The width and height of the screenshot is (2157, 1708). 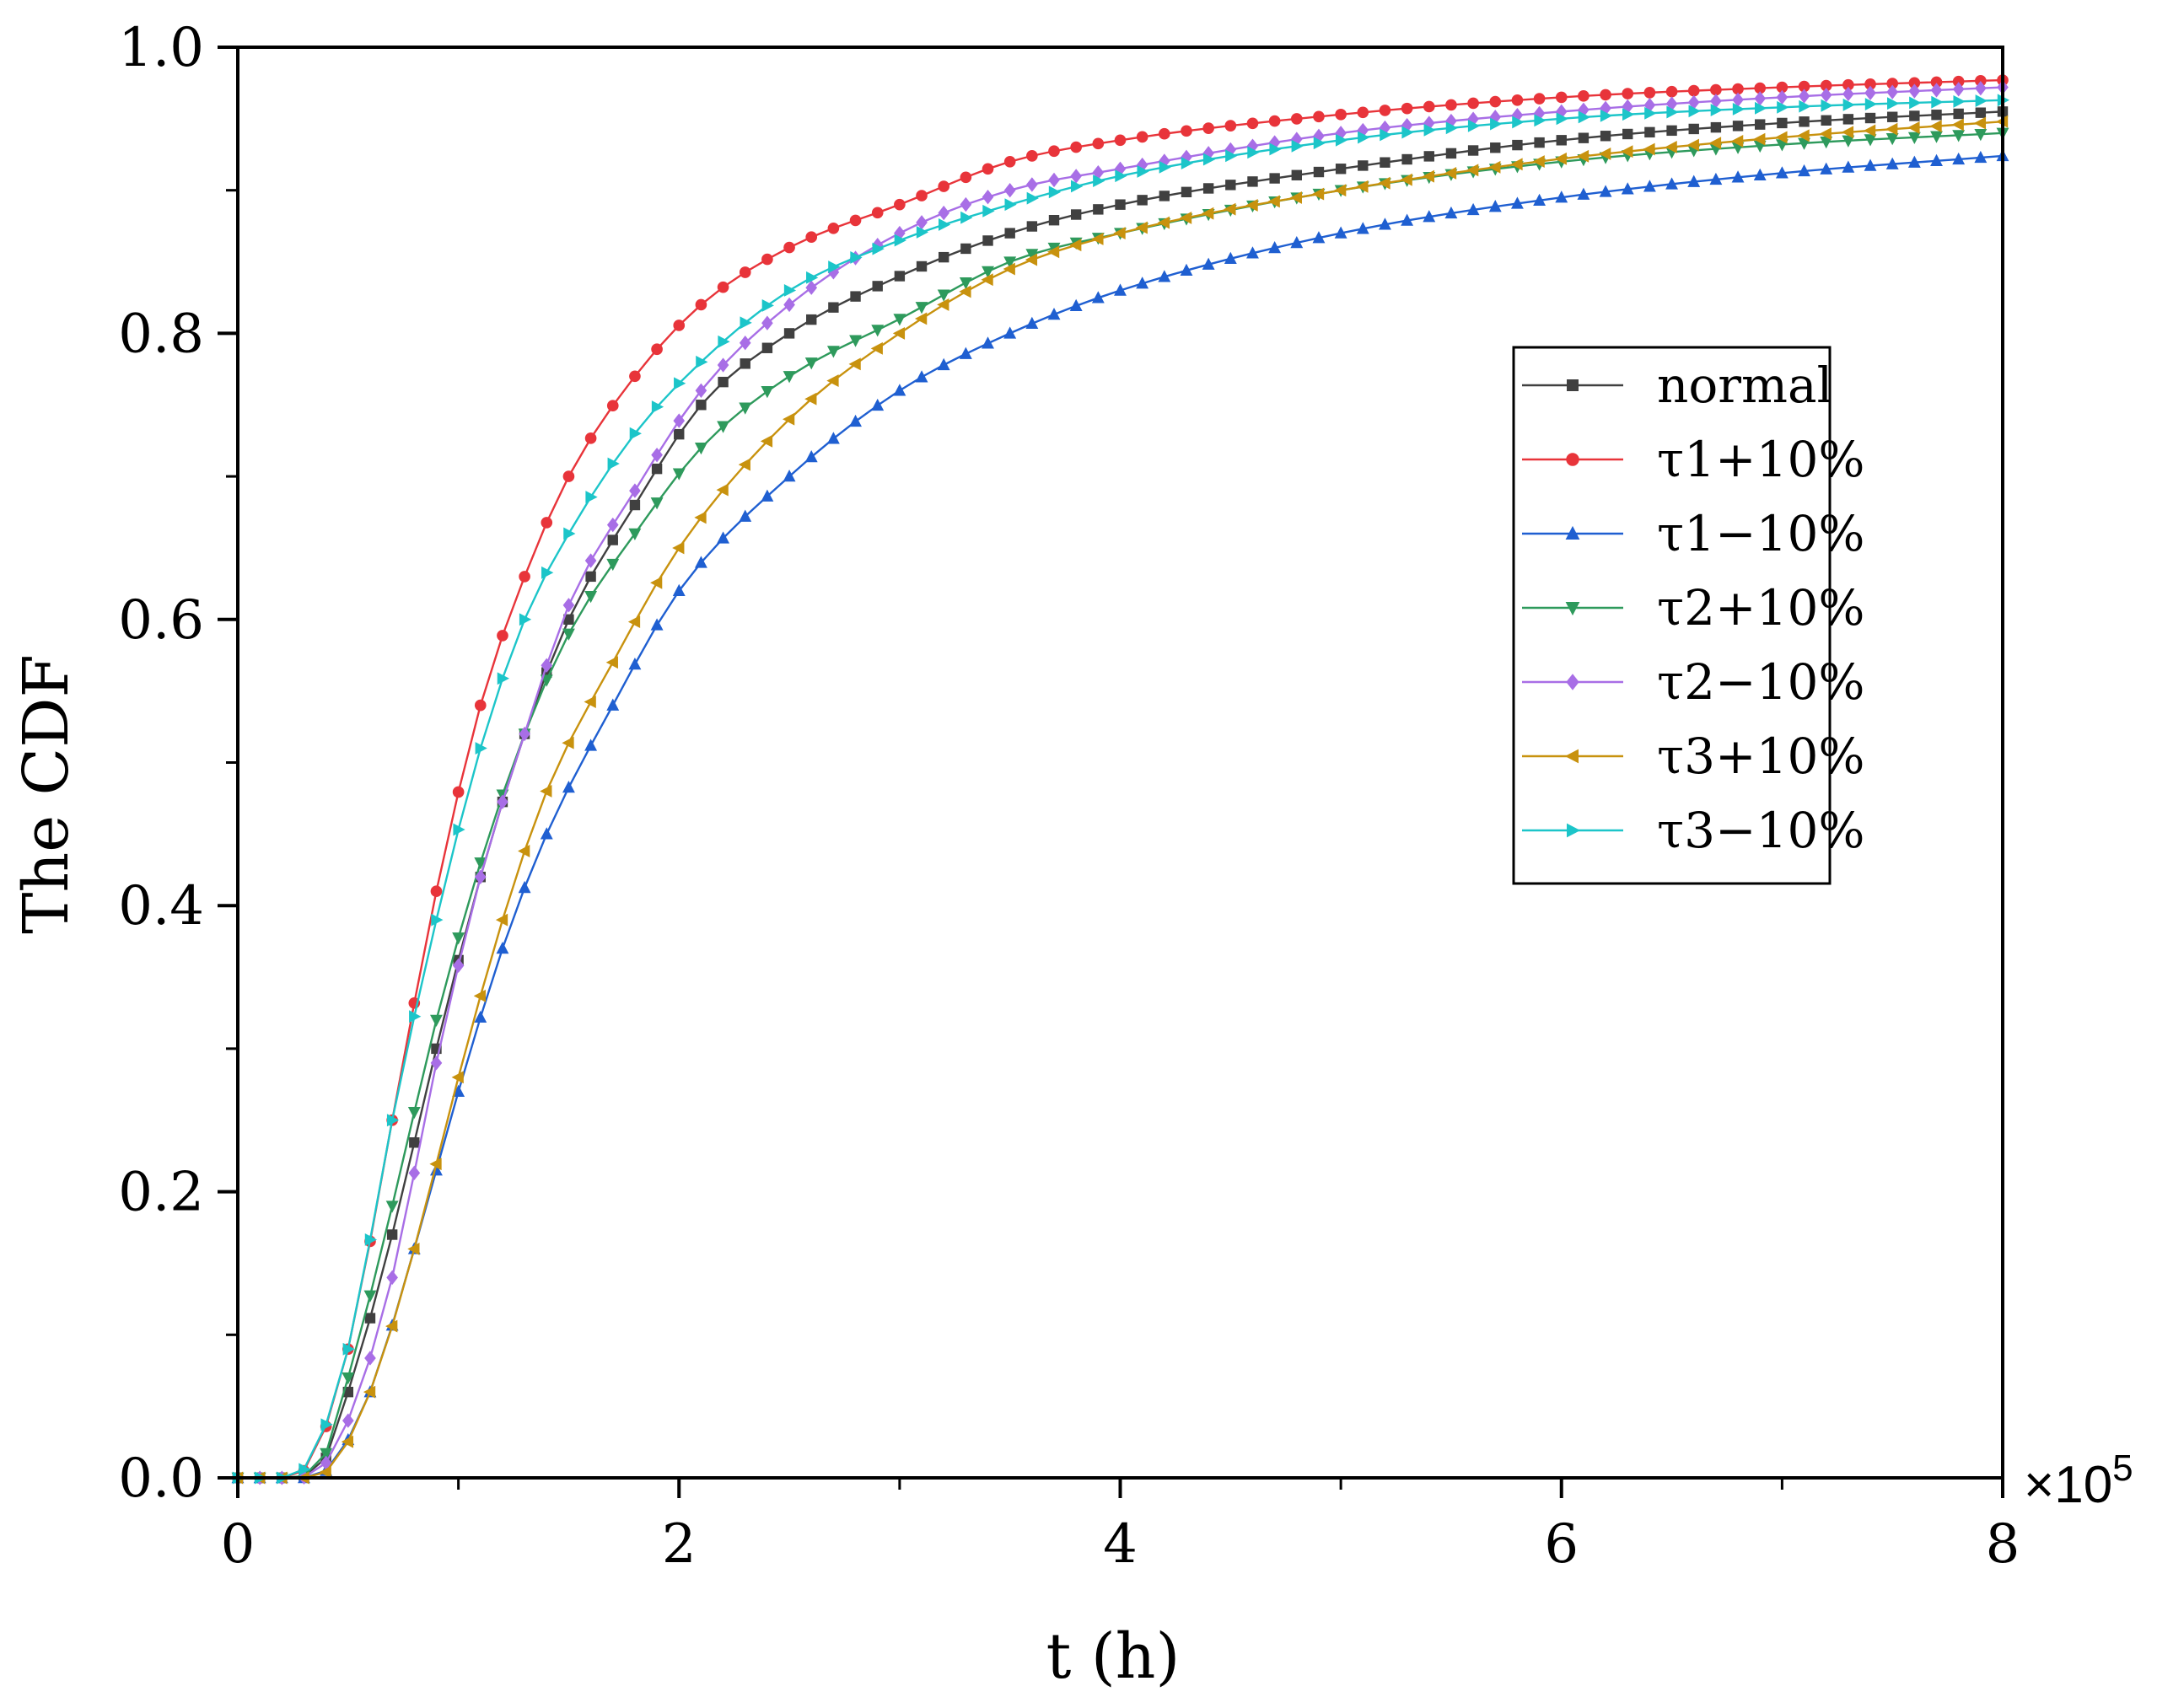 I want to click on legend-item-1: τ1+10%, so click(x=1693, y=459).